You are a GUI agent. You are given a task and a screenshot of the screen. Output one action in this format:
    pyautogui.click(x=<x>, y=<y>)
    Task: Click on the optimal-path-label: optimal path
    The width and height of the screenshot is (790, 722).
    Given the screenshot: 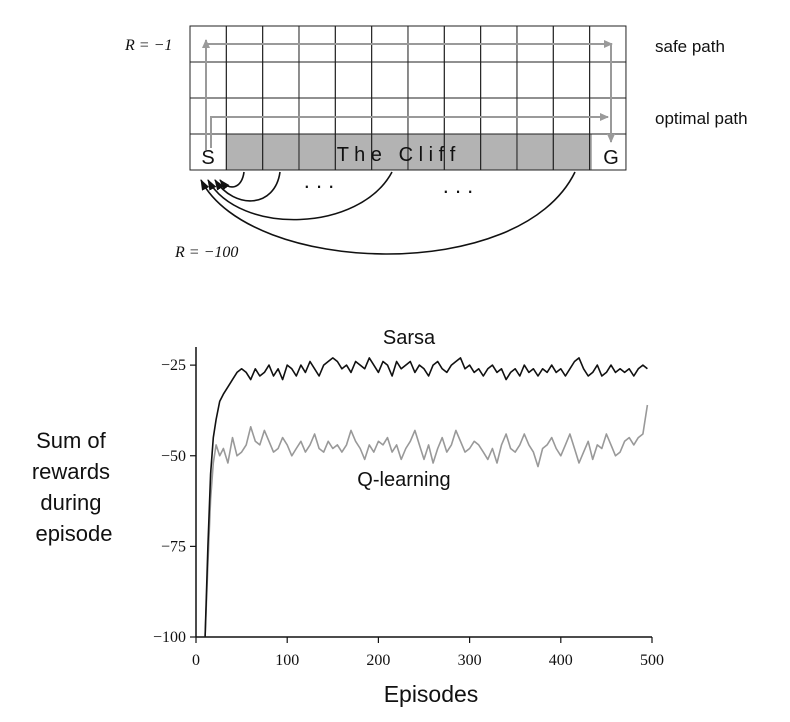 What is the action you would take?
    pyautogui.click(x=701, y=118)
    